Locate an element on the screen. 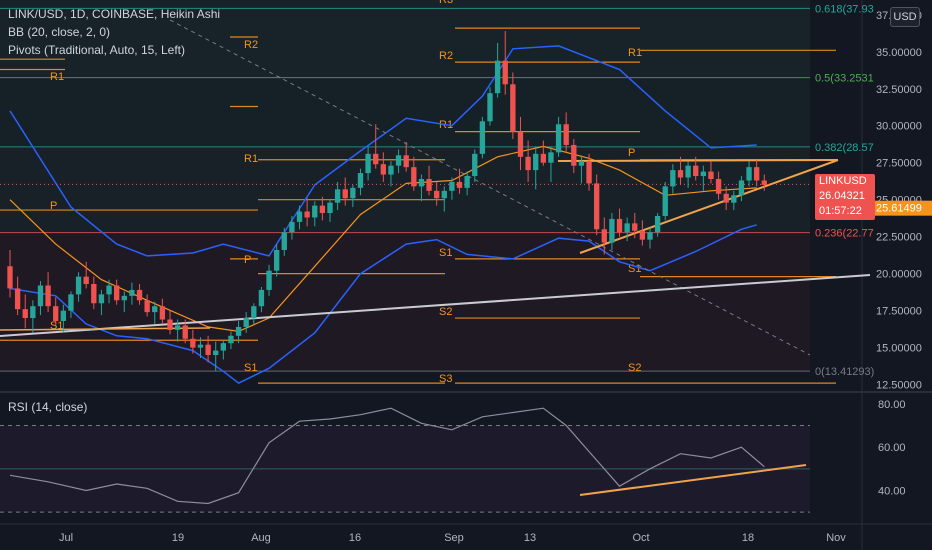 The width and height of the screenshot is (932, 550). fib-level-label: 0.5(33.2531 is located at coordinates (844, 79).